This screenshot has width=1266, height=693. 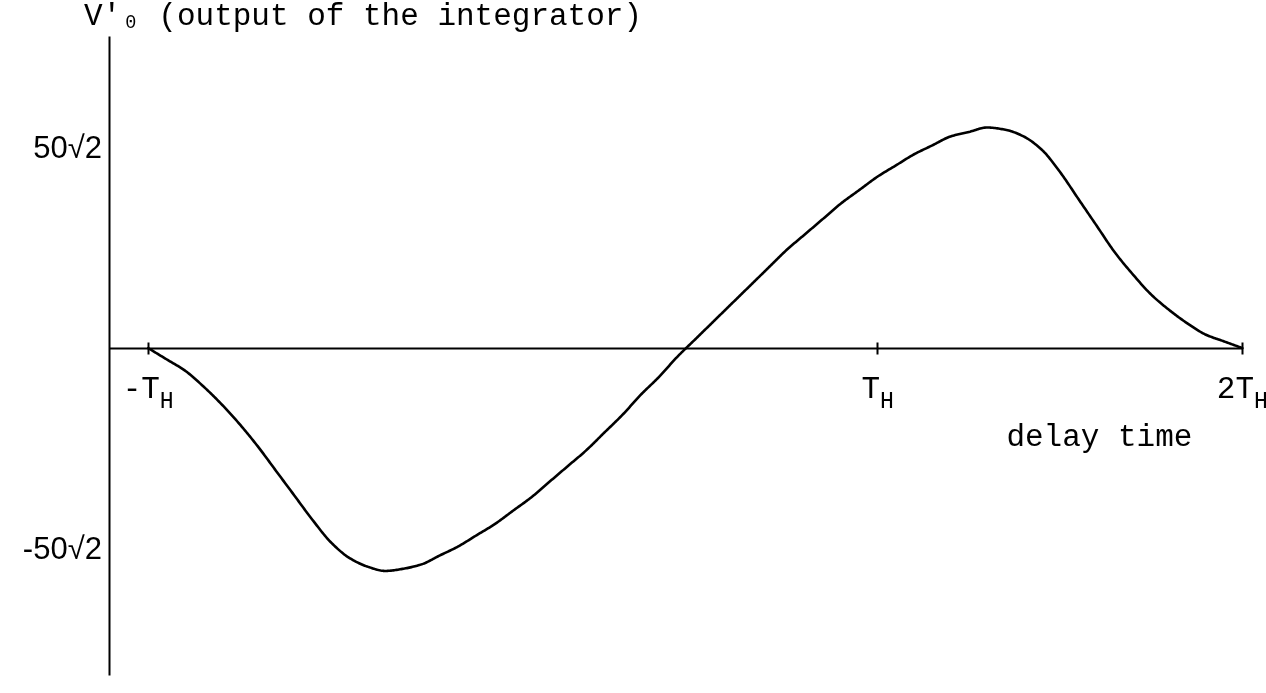 What do you see at coordinates (363, 17) in the screenshot?
I see `y-axis-title: V′₀ (output of the integrator)` at bounding box center [363, 17].